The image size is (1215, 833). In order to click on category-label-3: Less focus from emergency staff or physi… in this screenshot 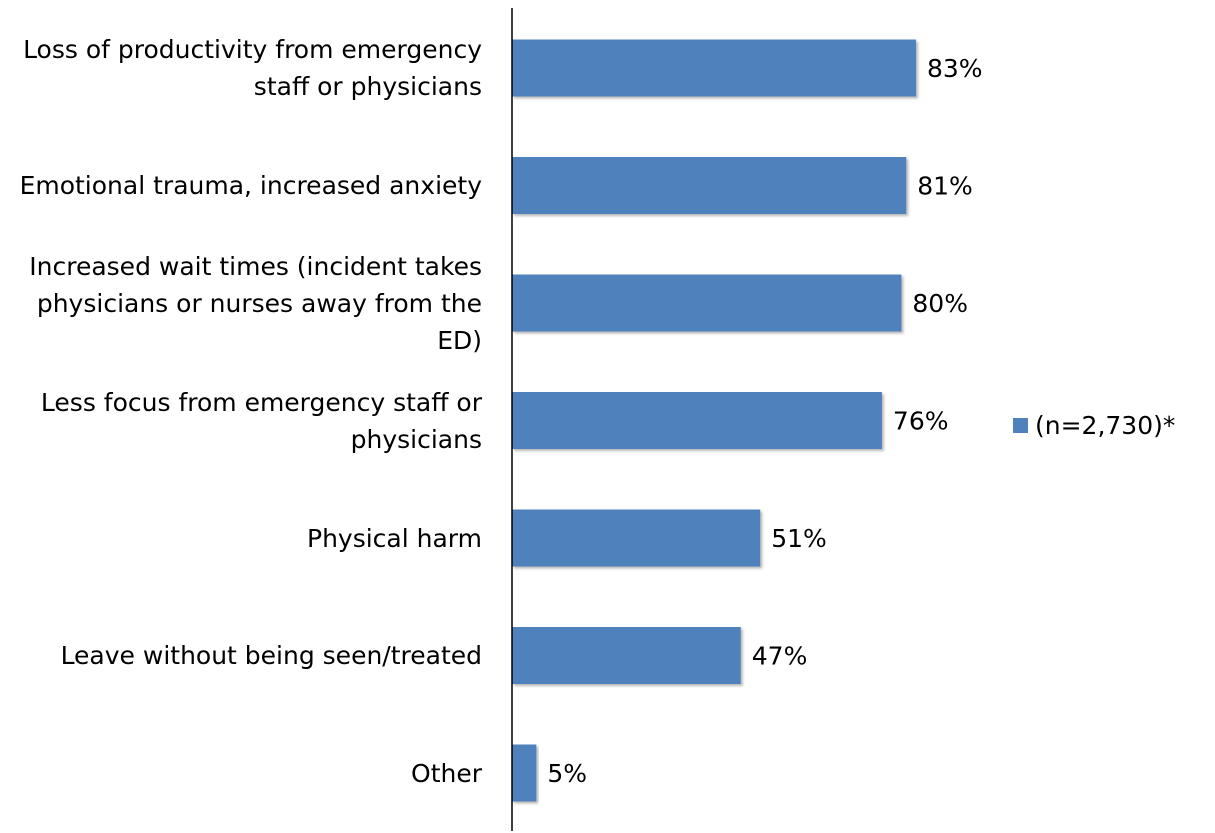, I will do `click(261, 420)`.